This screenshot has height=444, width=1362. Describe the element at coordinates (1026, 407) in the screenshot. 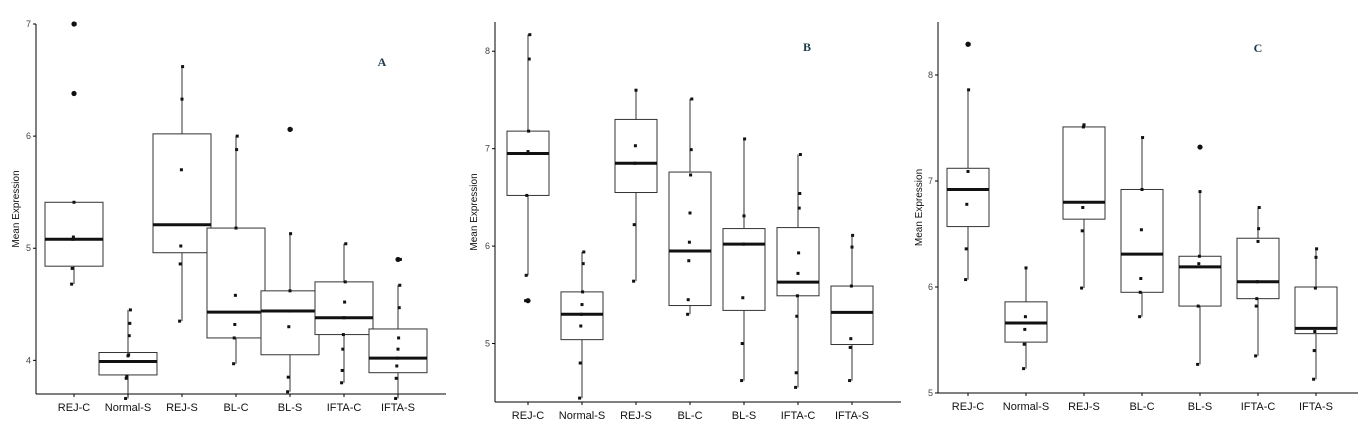

I see `x-tick-label: Normal-S` at that location.